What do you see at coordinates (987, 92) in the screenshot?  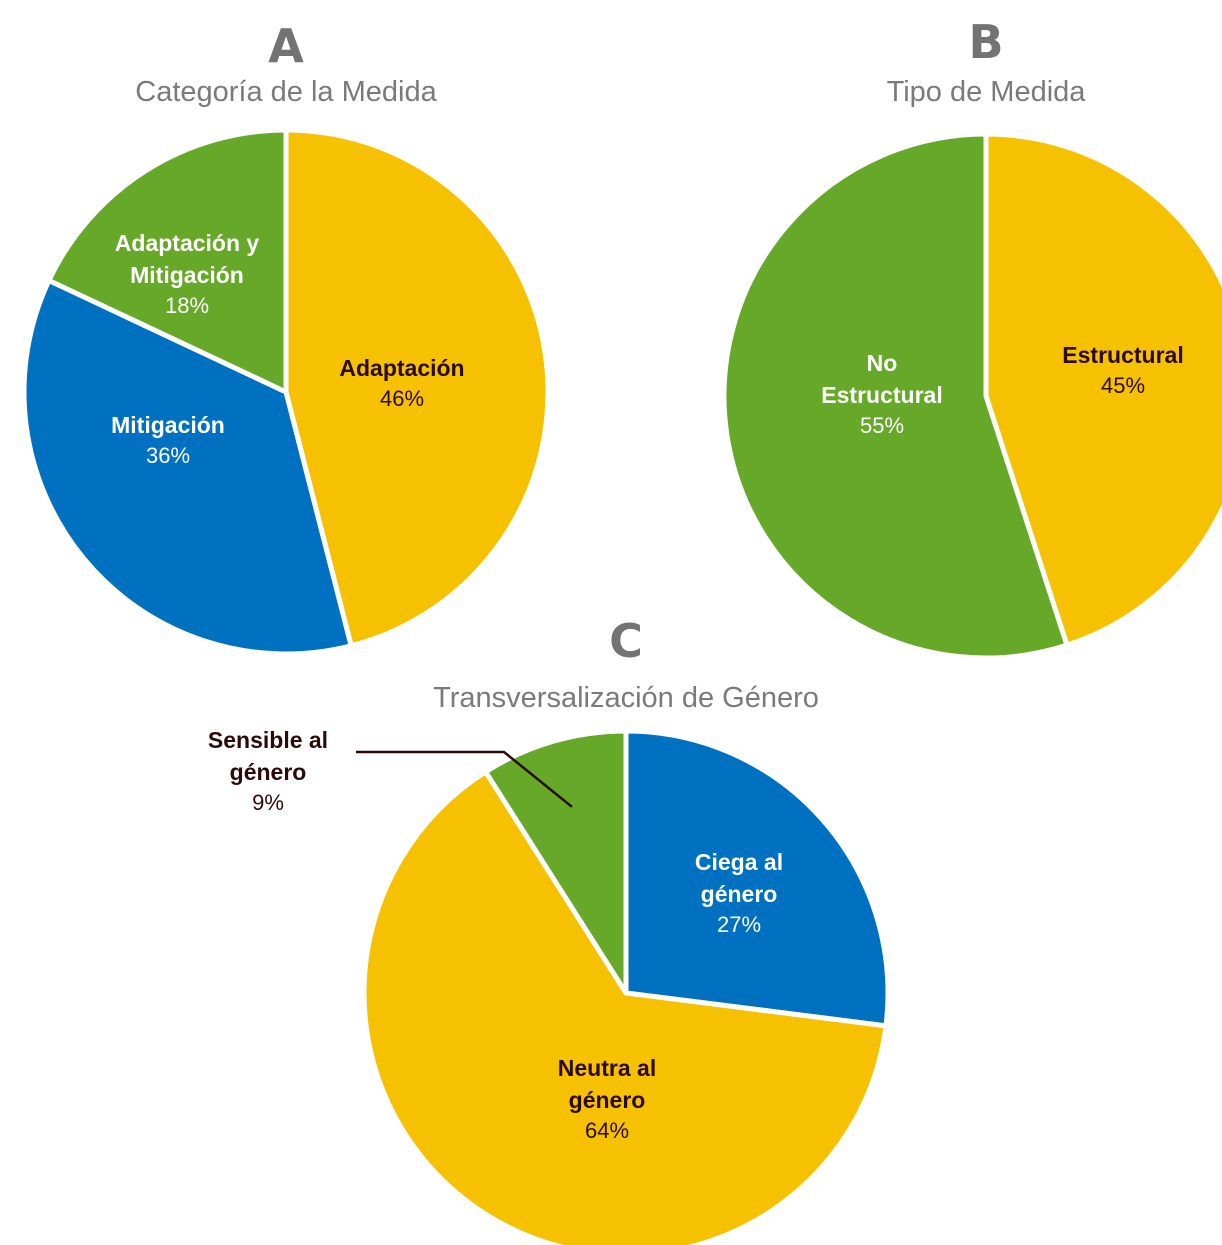 I see `chart-subtitle: Tipo de Medida` at bounding box center [987, 92].